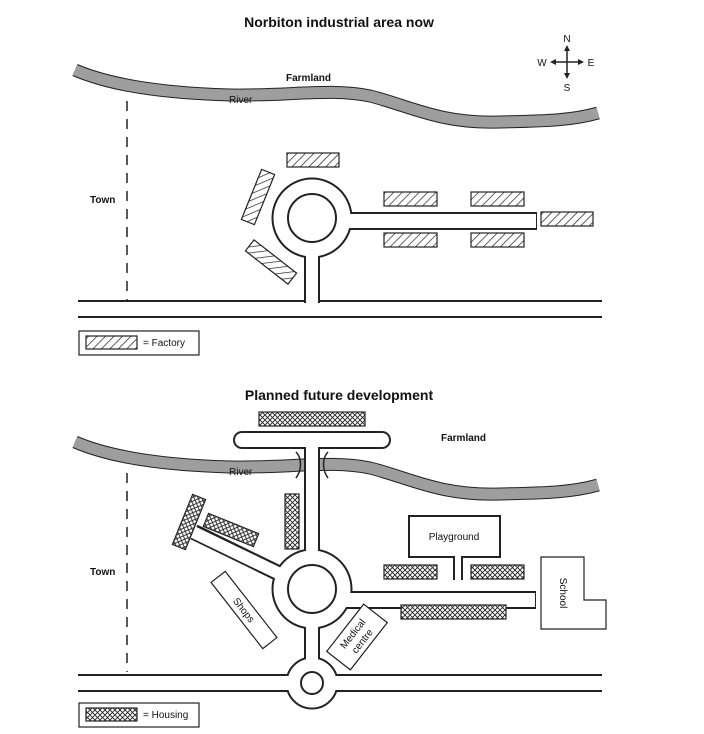 The width and height of the screenshot is (704, 734). What do you see at coordinates (339, 22) in the screenshot?
I see `map-title: Norbiton industrial area now` at bounding box center [339, 22].